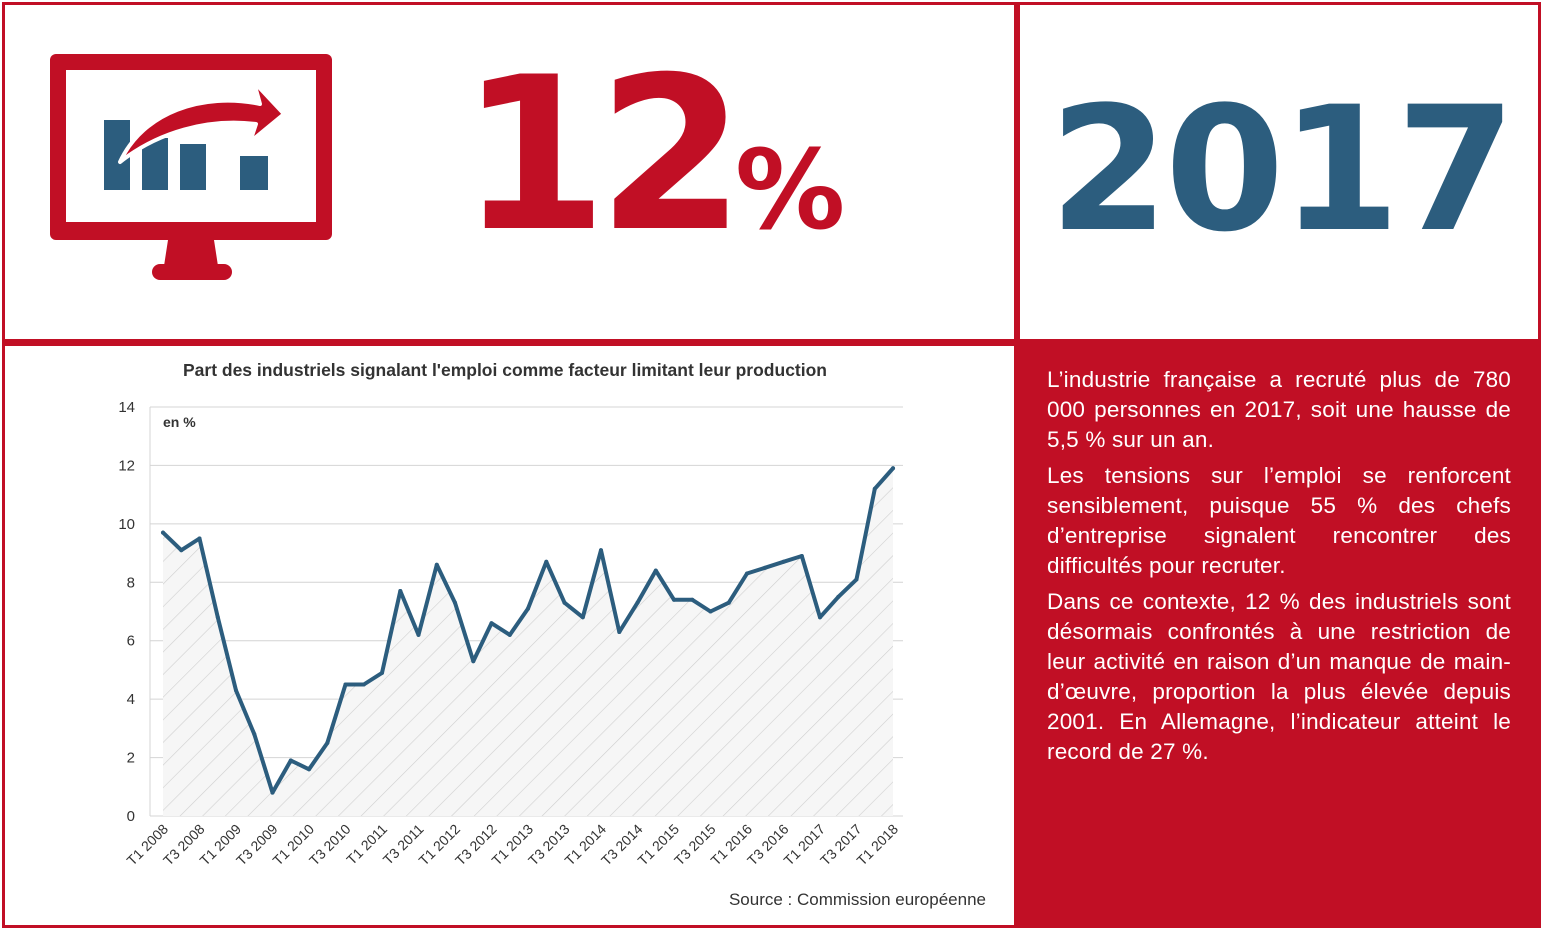 This screenshot has width=1547, height=934. I want to click on y-tick-label: 6, so click(131, 641).